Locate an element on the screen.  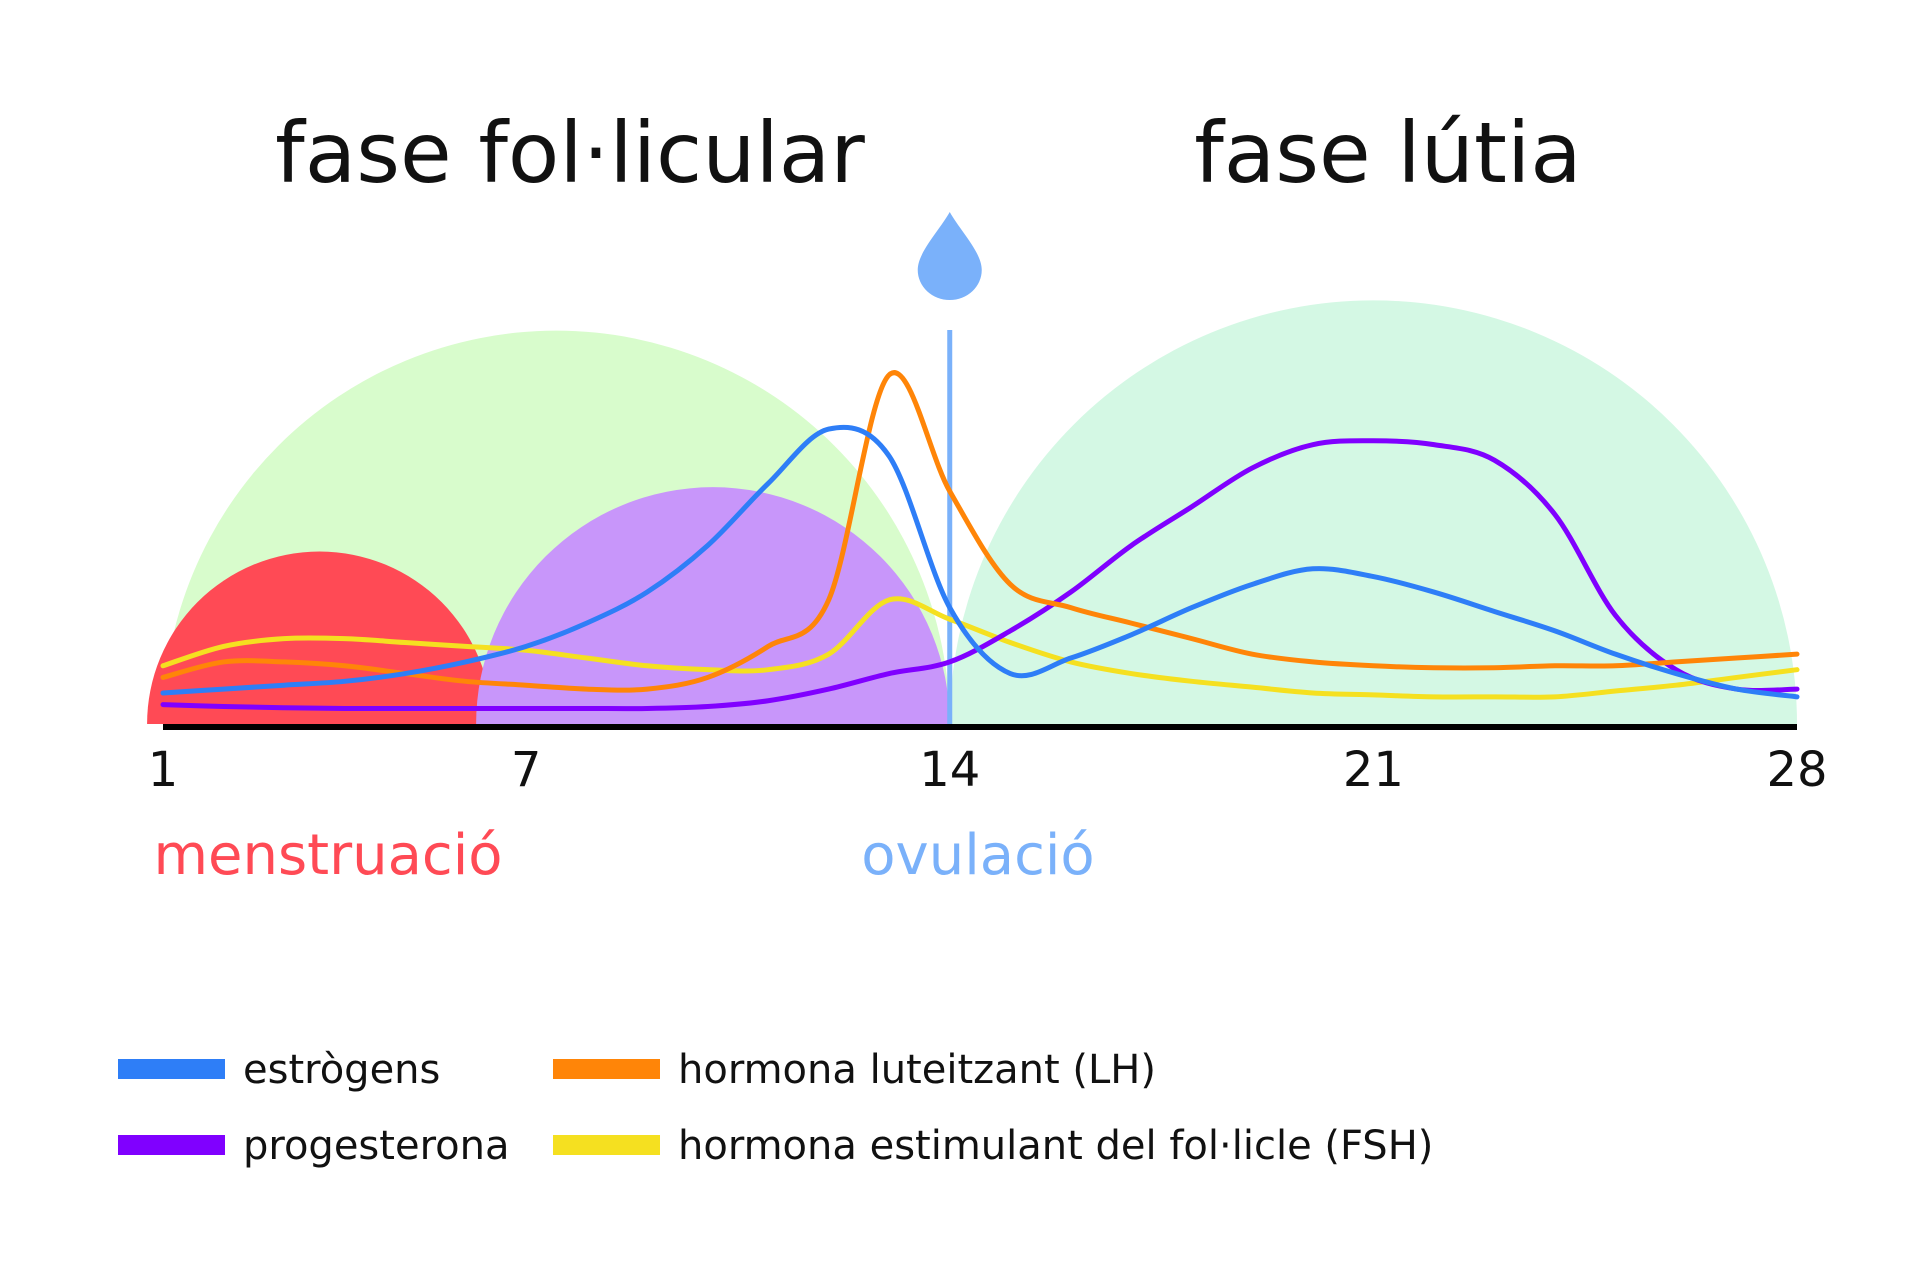
x-tick-label-7: 7 is located at coordinates (526, 770).